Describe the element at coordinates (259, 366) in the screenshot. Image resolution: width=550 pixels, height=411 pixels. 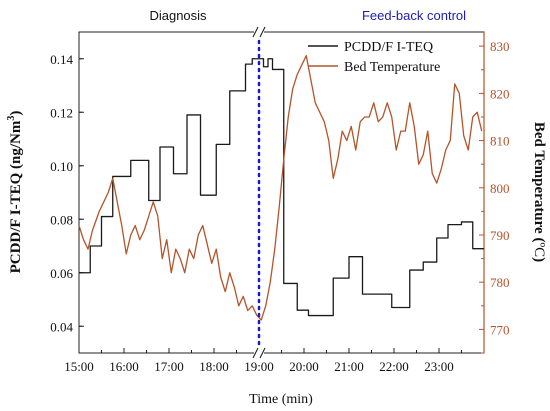
I see `x-tick-label: 19:00` at that location.